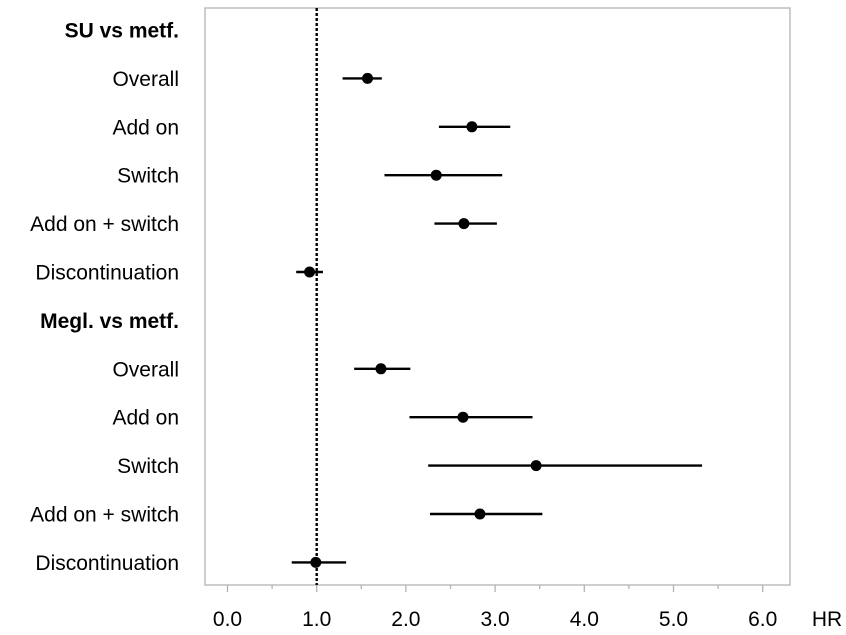 The height and width of the screenshot is (635, 846). Describe the element at coordinates (827, 619) in the screenshot. I see `x-axis-label: HR` at that location.